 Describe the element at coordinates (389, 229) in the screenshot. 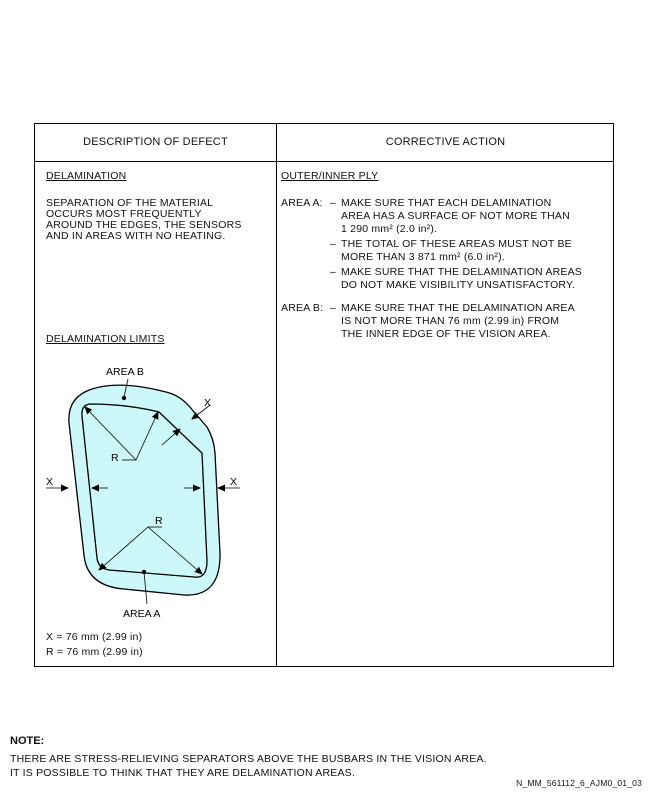

I see `area-a-item-1-line-3: 1 290 mm² (2.0 in²).` at that location.